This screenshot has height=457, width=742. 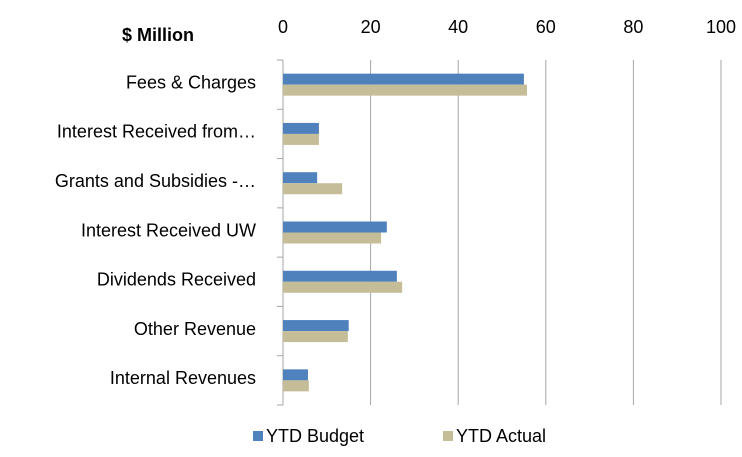 What do you see at coordinates (158, 35) in the screenshot?
I see `chart-title: $ Million` at bounding box center [158, 35].